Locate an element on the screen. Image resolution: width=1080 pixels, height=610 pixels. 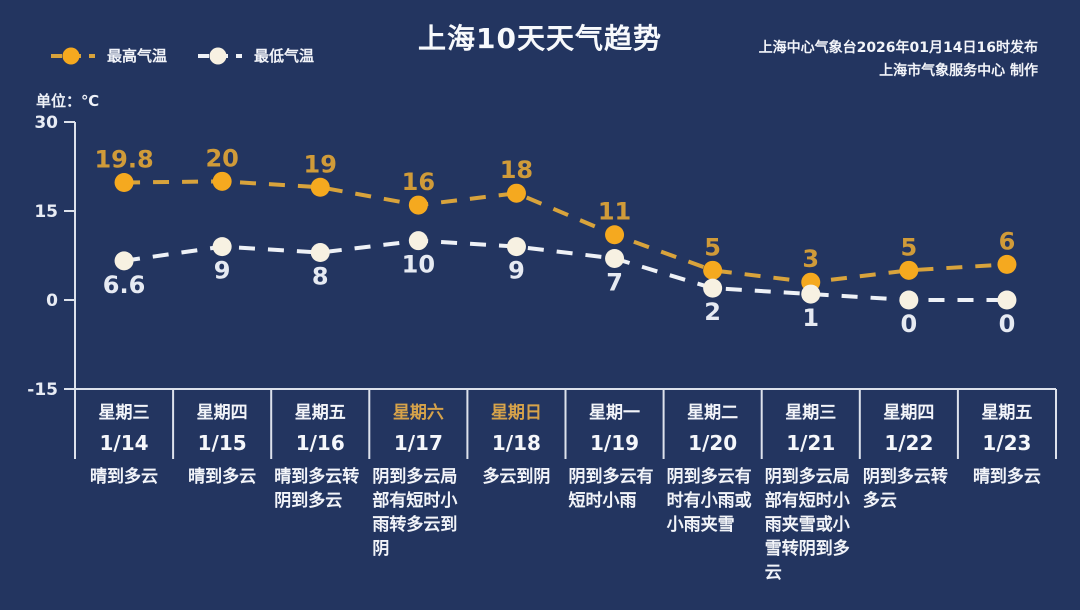
weather-label: 阴到多云局部有短时小雨转多云到阴 is located at coordinates (415, 513).